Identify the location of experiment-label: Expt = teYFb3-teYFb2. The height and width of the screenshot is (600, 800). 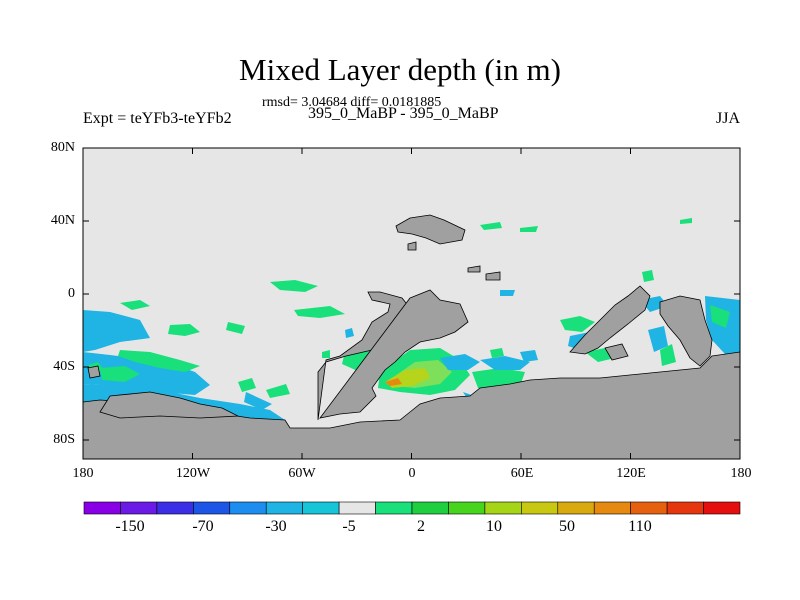
(157, 118).